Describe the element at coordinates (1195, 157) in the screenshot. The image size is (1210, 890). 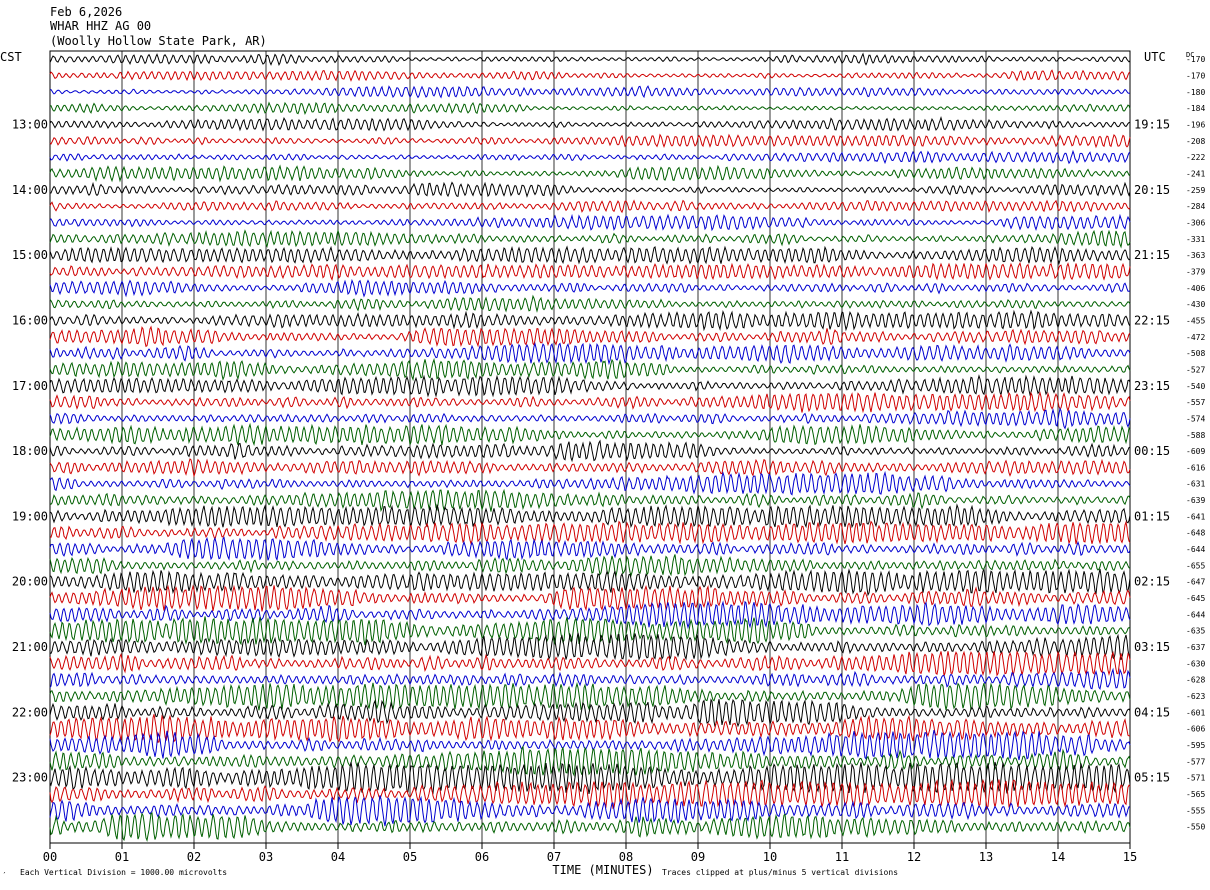
I see `dc-offset-label: -222` at that location.